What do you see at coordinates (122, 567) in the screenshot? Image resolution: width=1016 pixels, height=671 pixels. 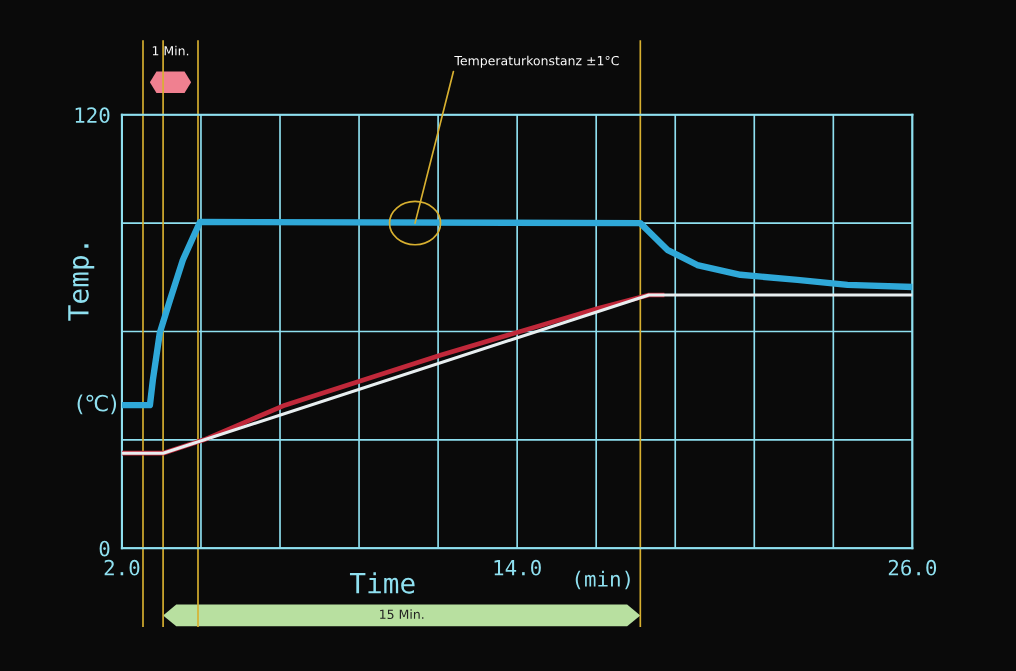 I see `x-tick-label: 2.0` at bounding box center [122, 567].